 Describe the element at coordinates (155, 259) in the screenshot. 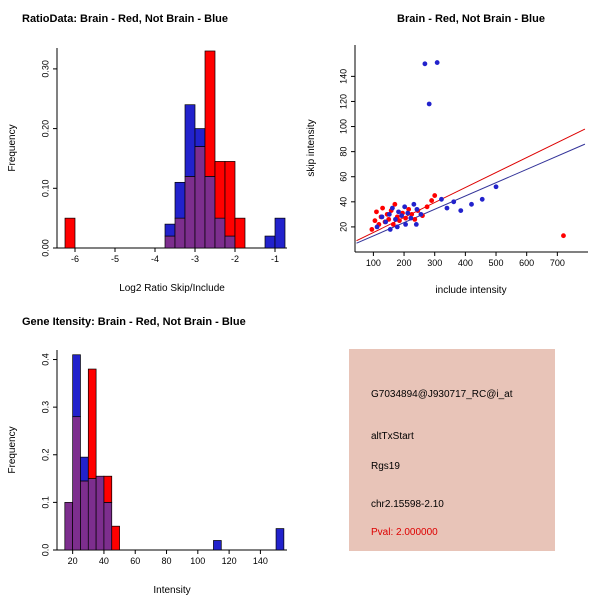

I see `svg-text: -4` at that location.